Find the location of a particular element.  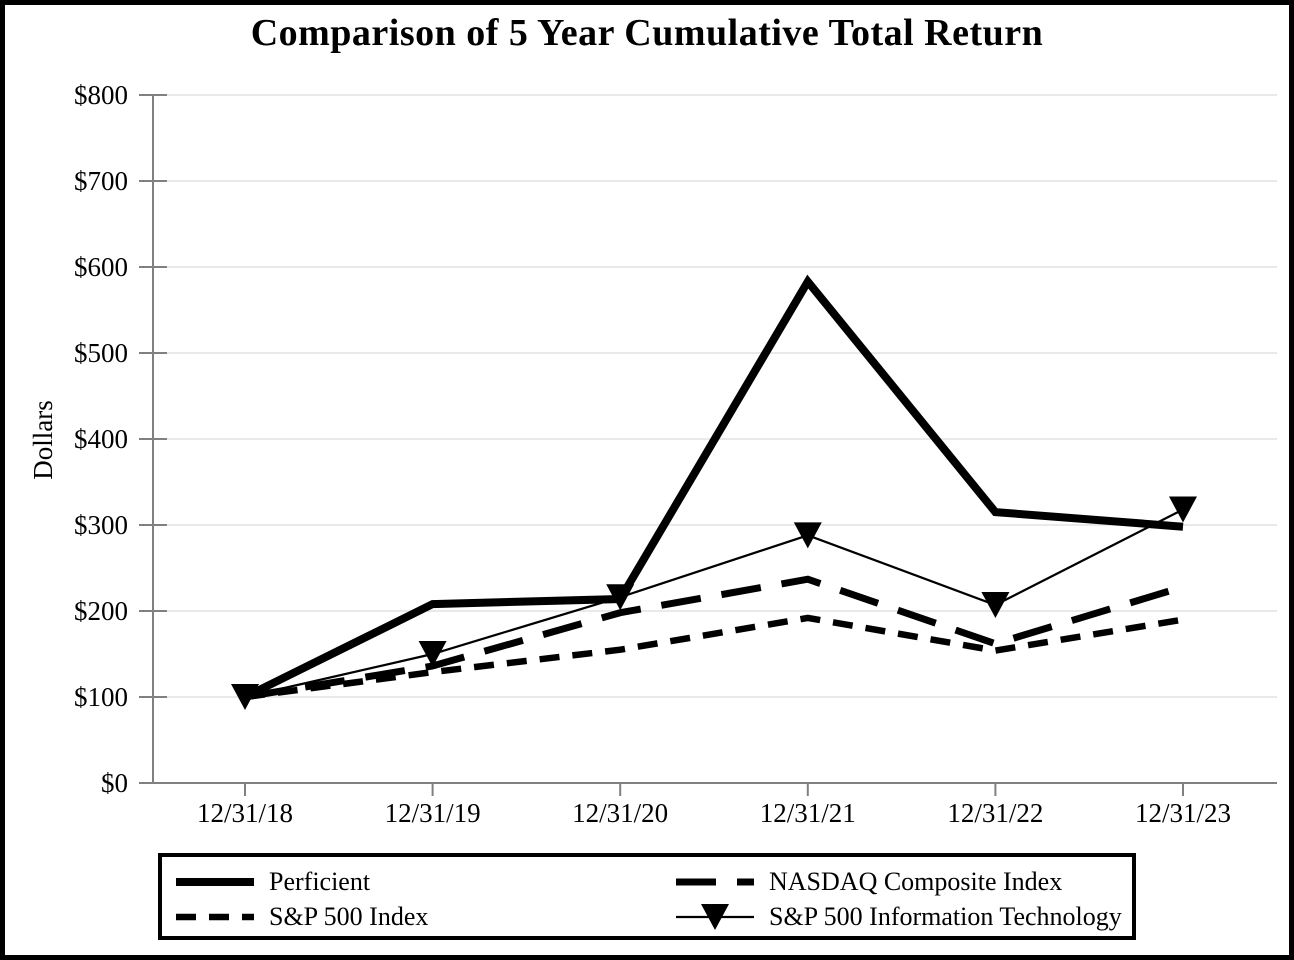

y-tick-label: $800 is located at coordinates (101, 95).